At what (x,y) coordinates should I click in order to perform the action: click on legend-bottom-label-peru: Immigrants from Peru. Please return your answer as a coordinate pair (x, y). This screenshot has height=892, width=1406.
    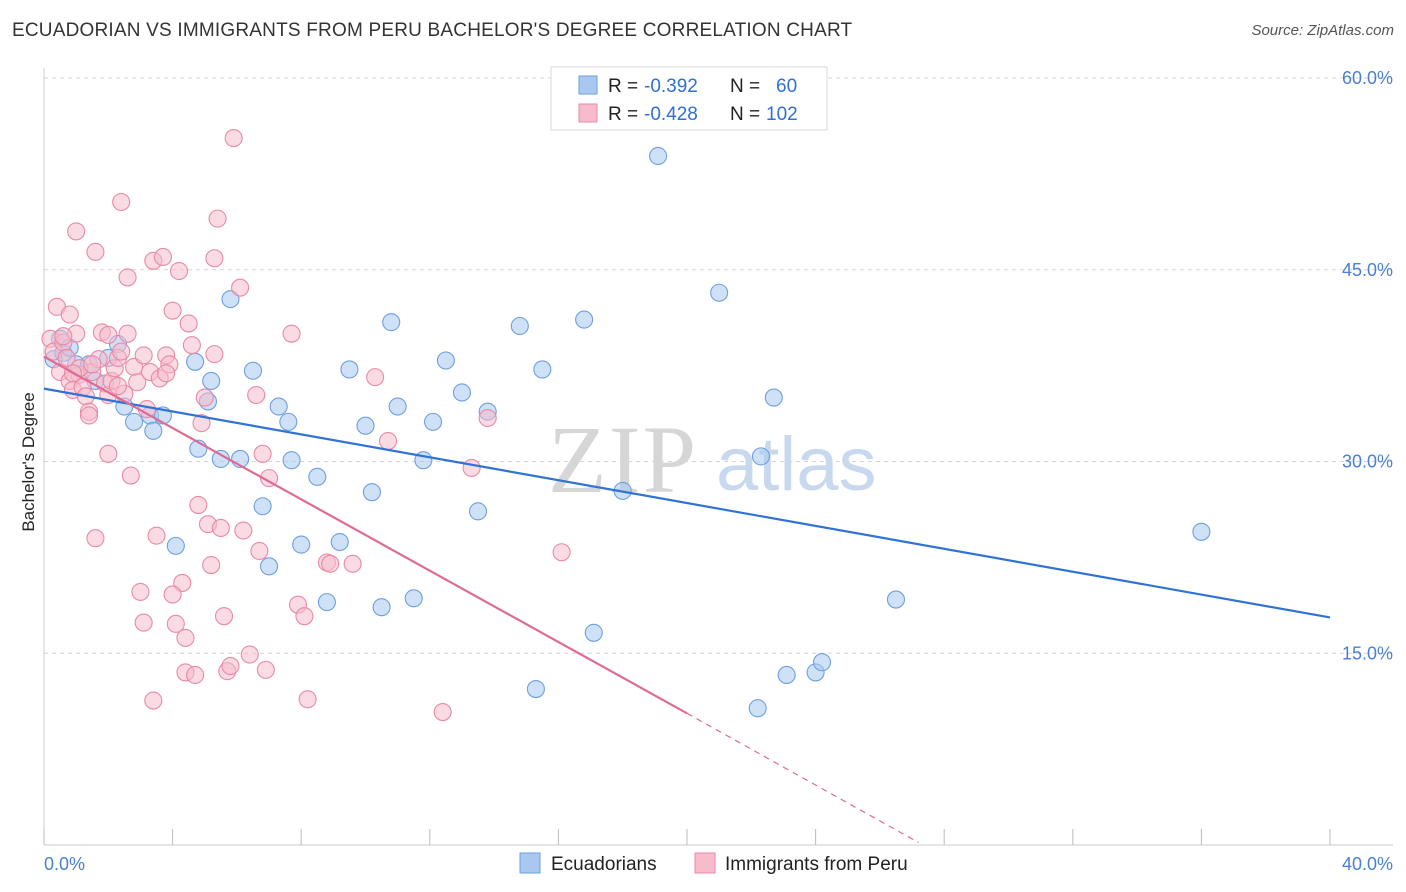
    Looking at the image, I should click on (816, 864).